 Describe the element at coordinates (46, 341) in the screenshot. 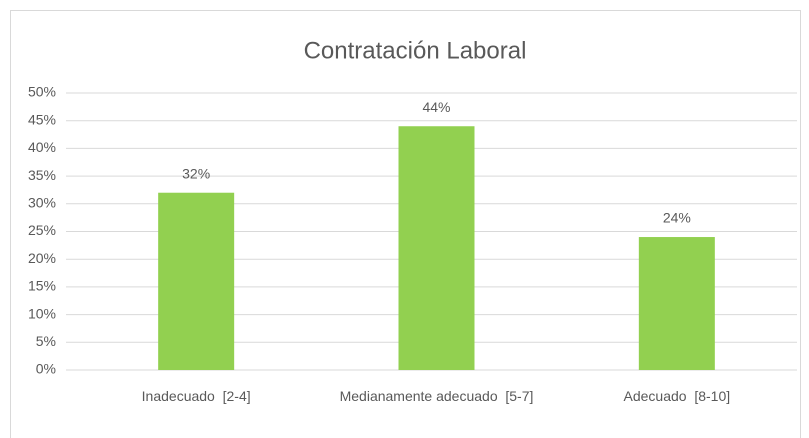

I see `y-tick-label: 5%` at that location.